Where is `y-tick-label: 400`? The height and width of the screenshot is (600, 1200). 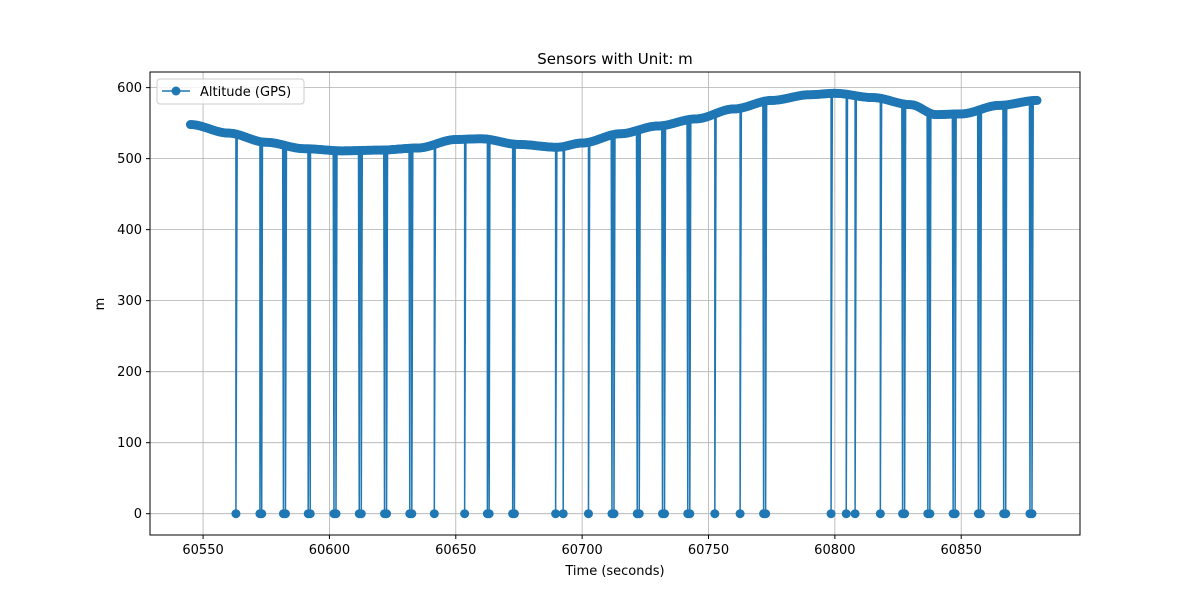
y-tick-label: 400 is located at coordinates (129, 230).